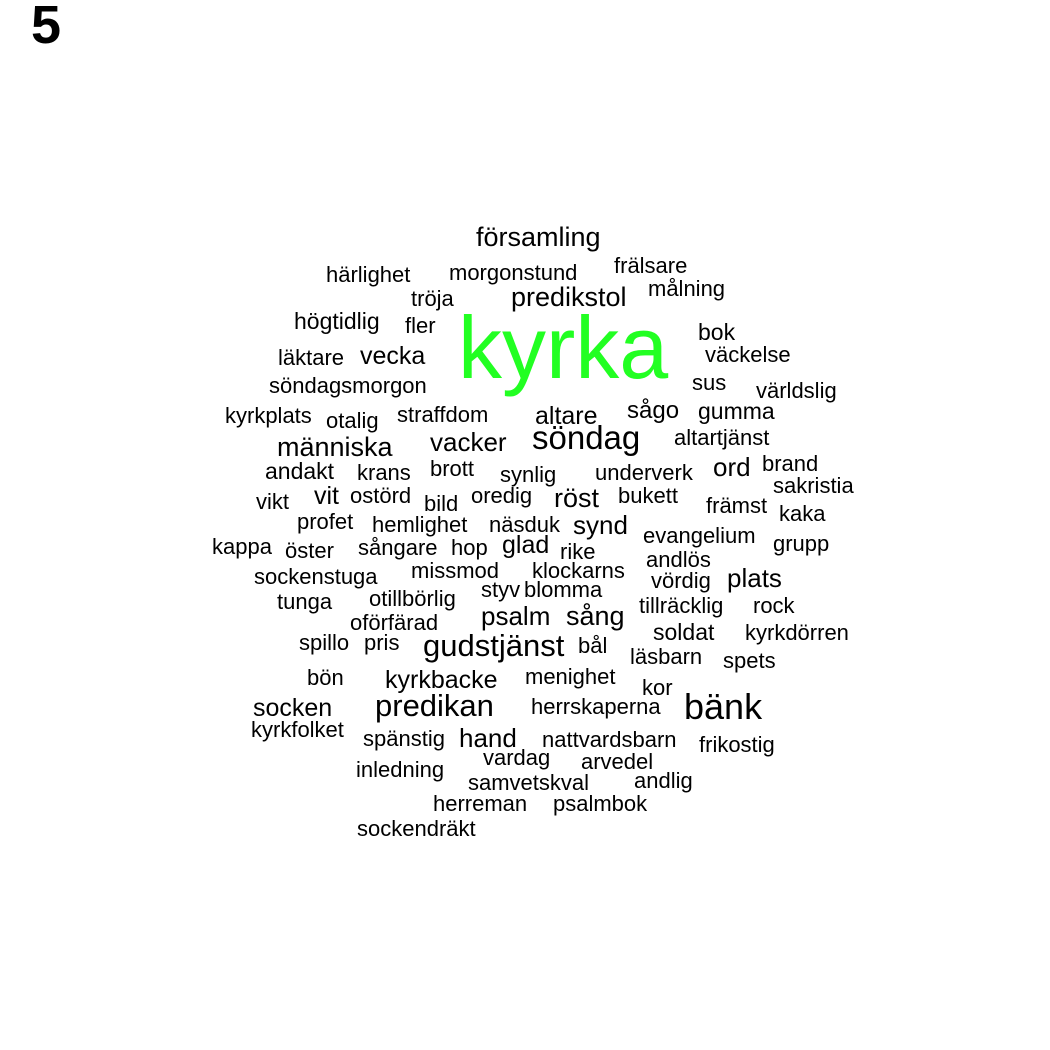  Describe the element at coordinates (398, 547) in the screenshot. I see `word-sångare: sångare` at that location.